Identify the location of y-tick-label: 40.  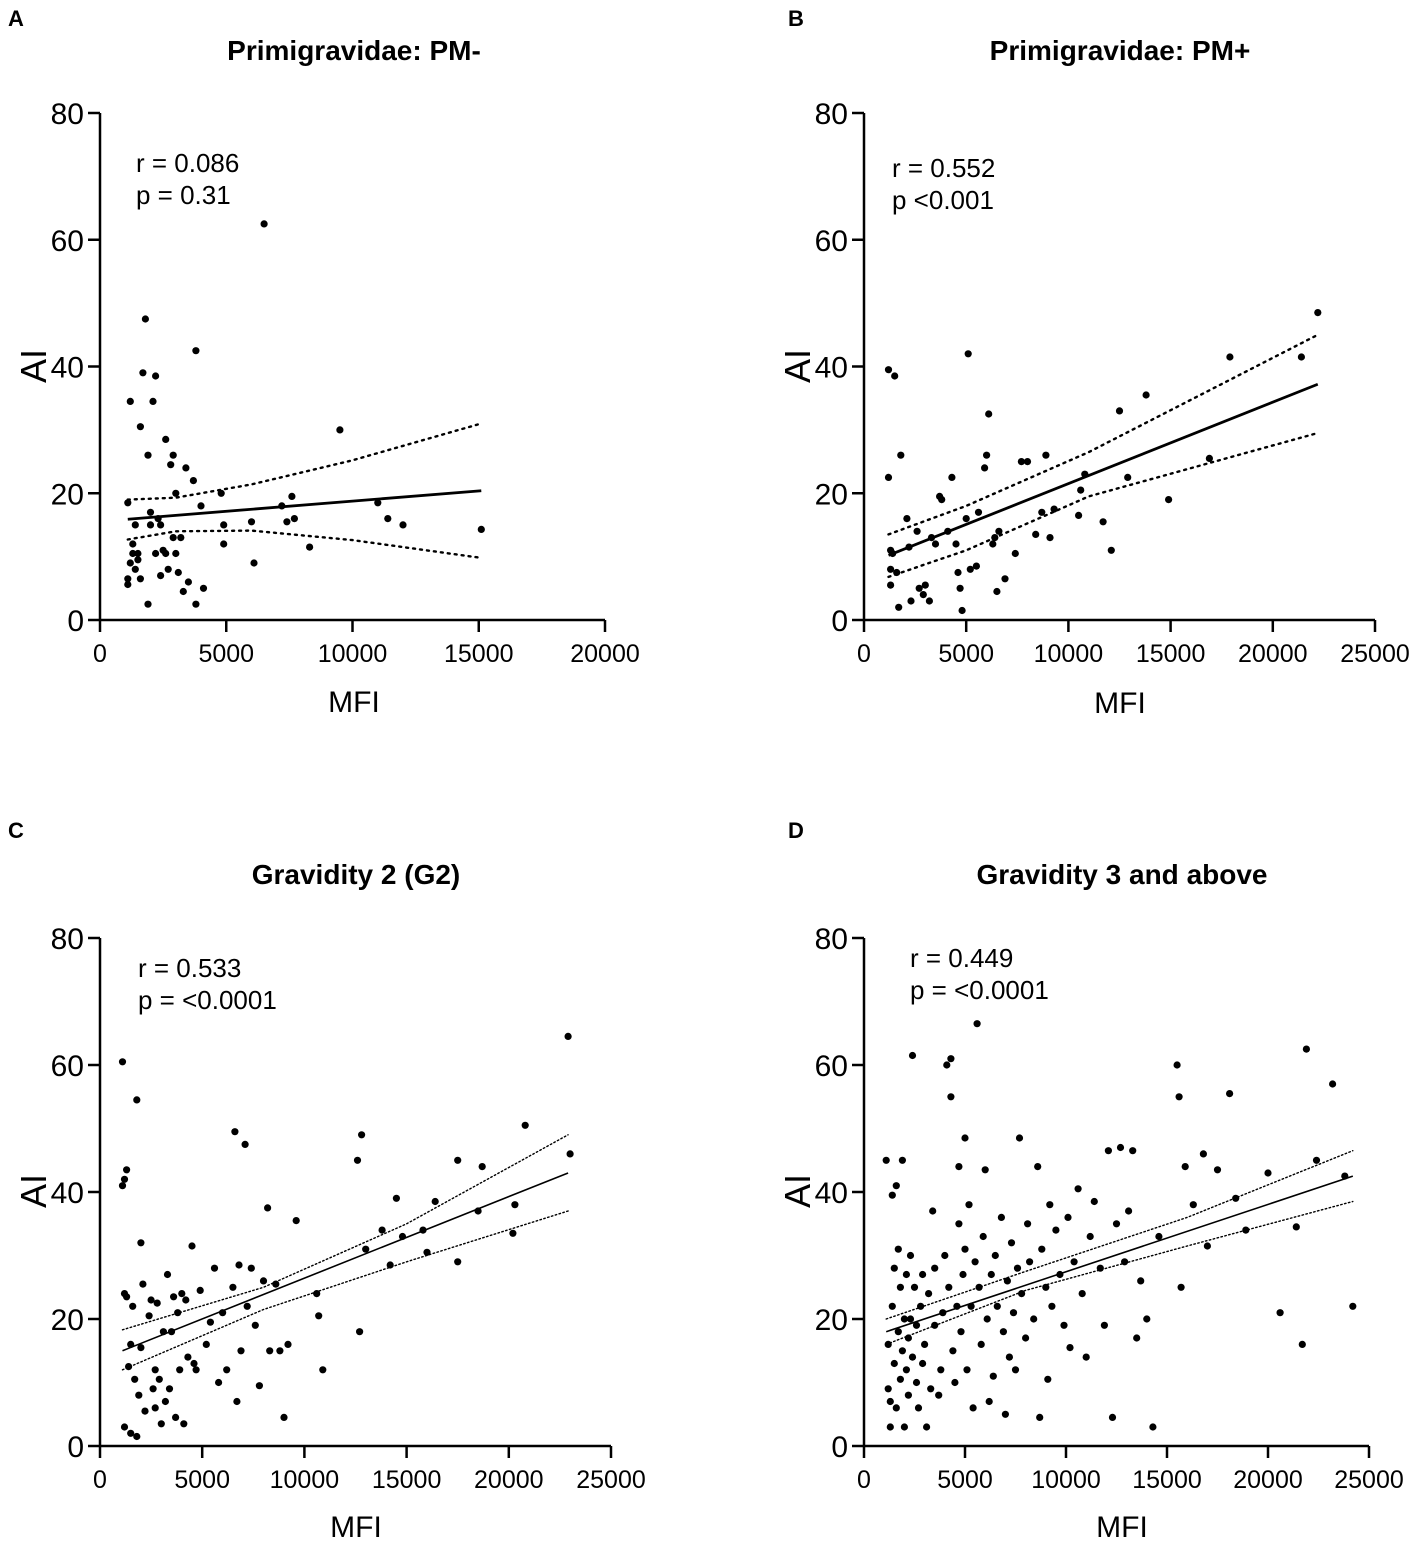
(831, 368).